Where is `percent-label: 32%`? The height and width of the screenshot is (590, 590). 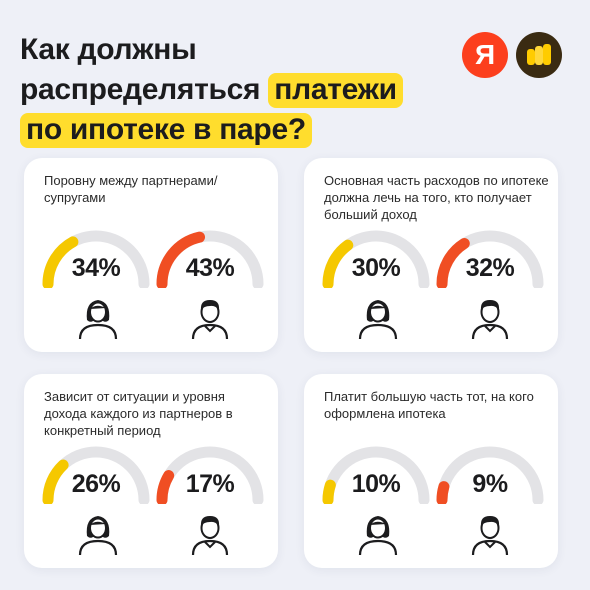 percent-label: 32% is located at coordinates (490, 268).